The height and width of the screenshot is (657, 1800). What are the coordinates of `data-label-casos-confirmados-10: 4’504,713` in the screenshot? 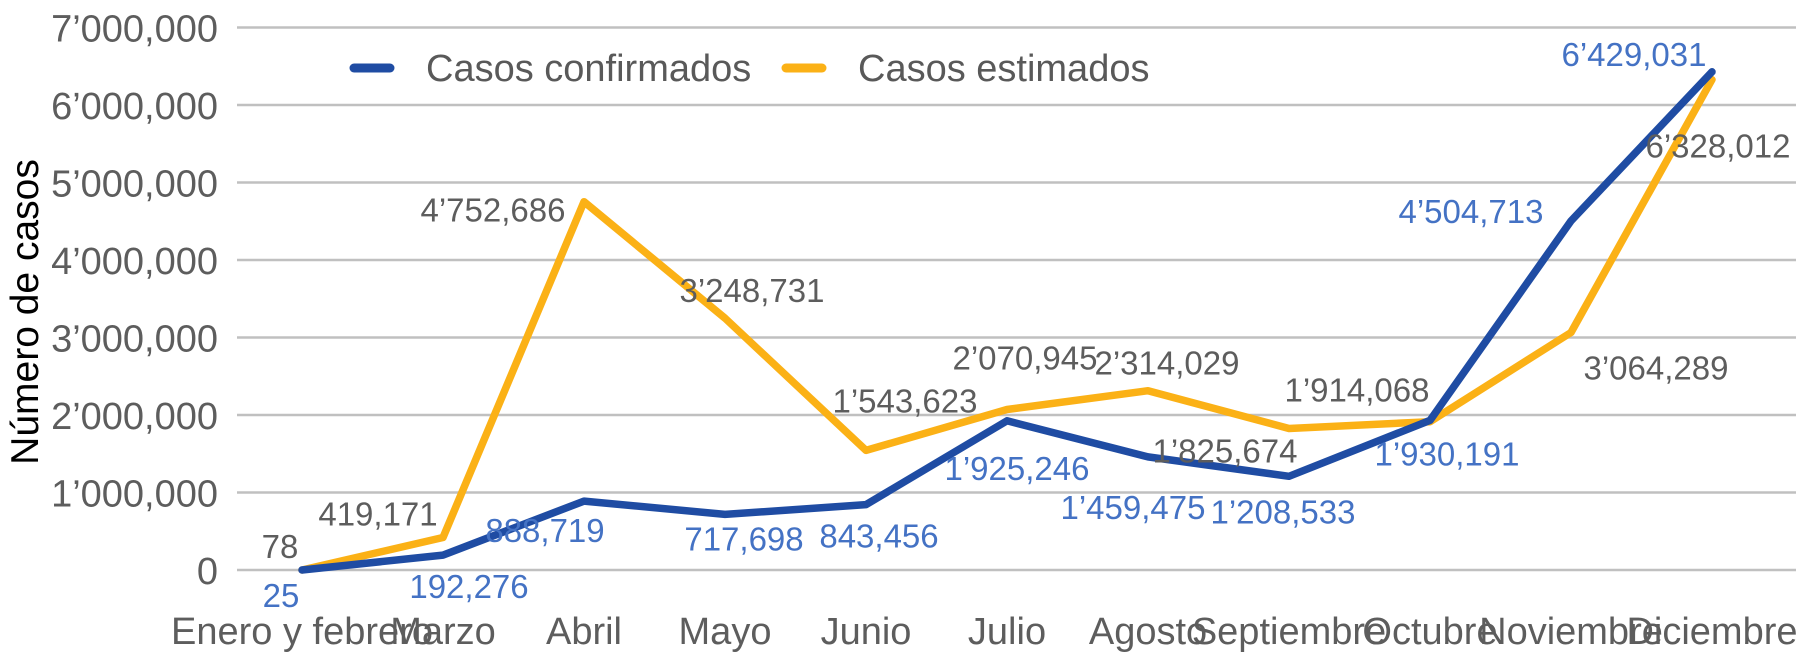 It's located at (1471, 211).